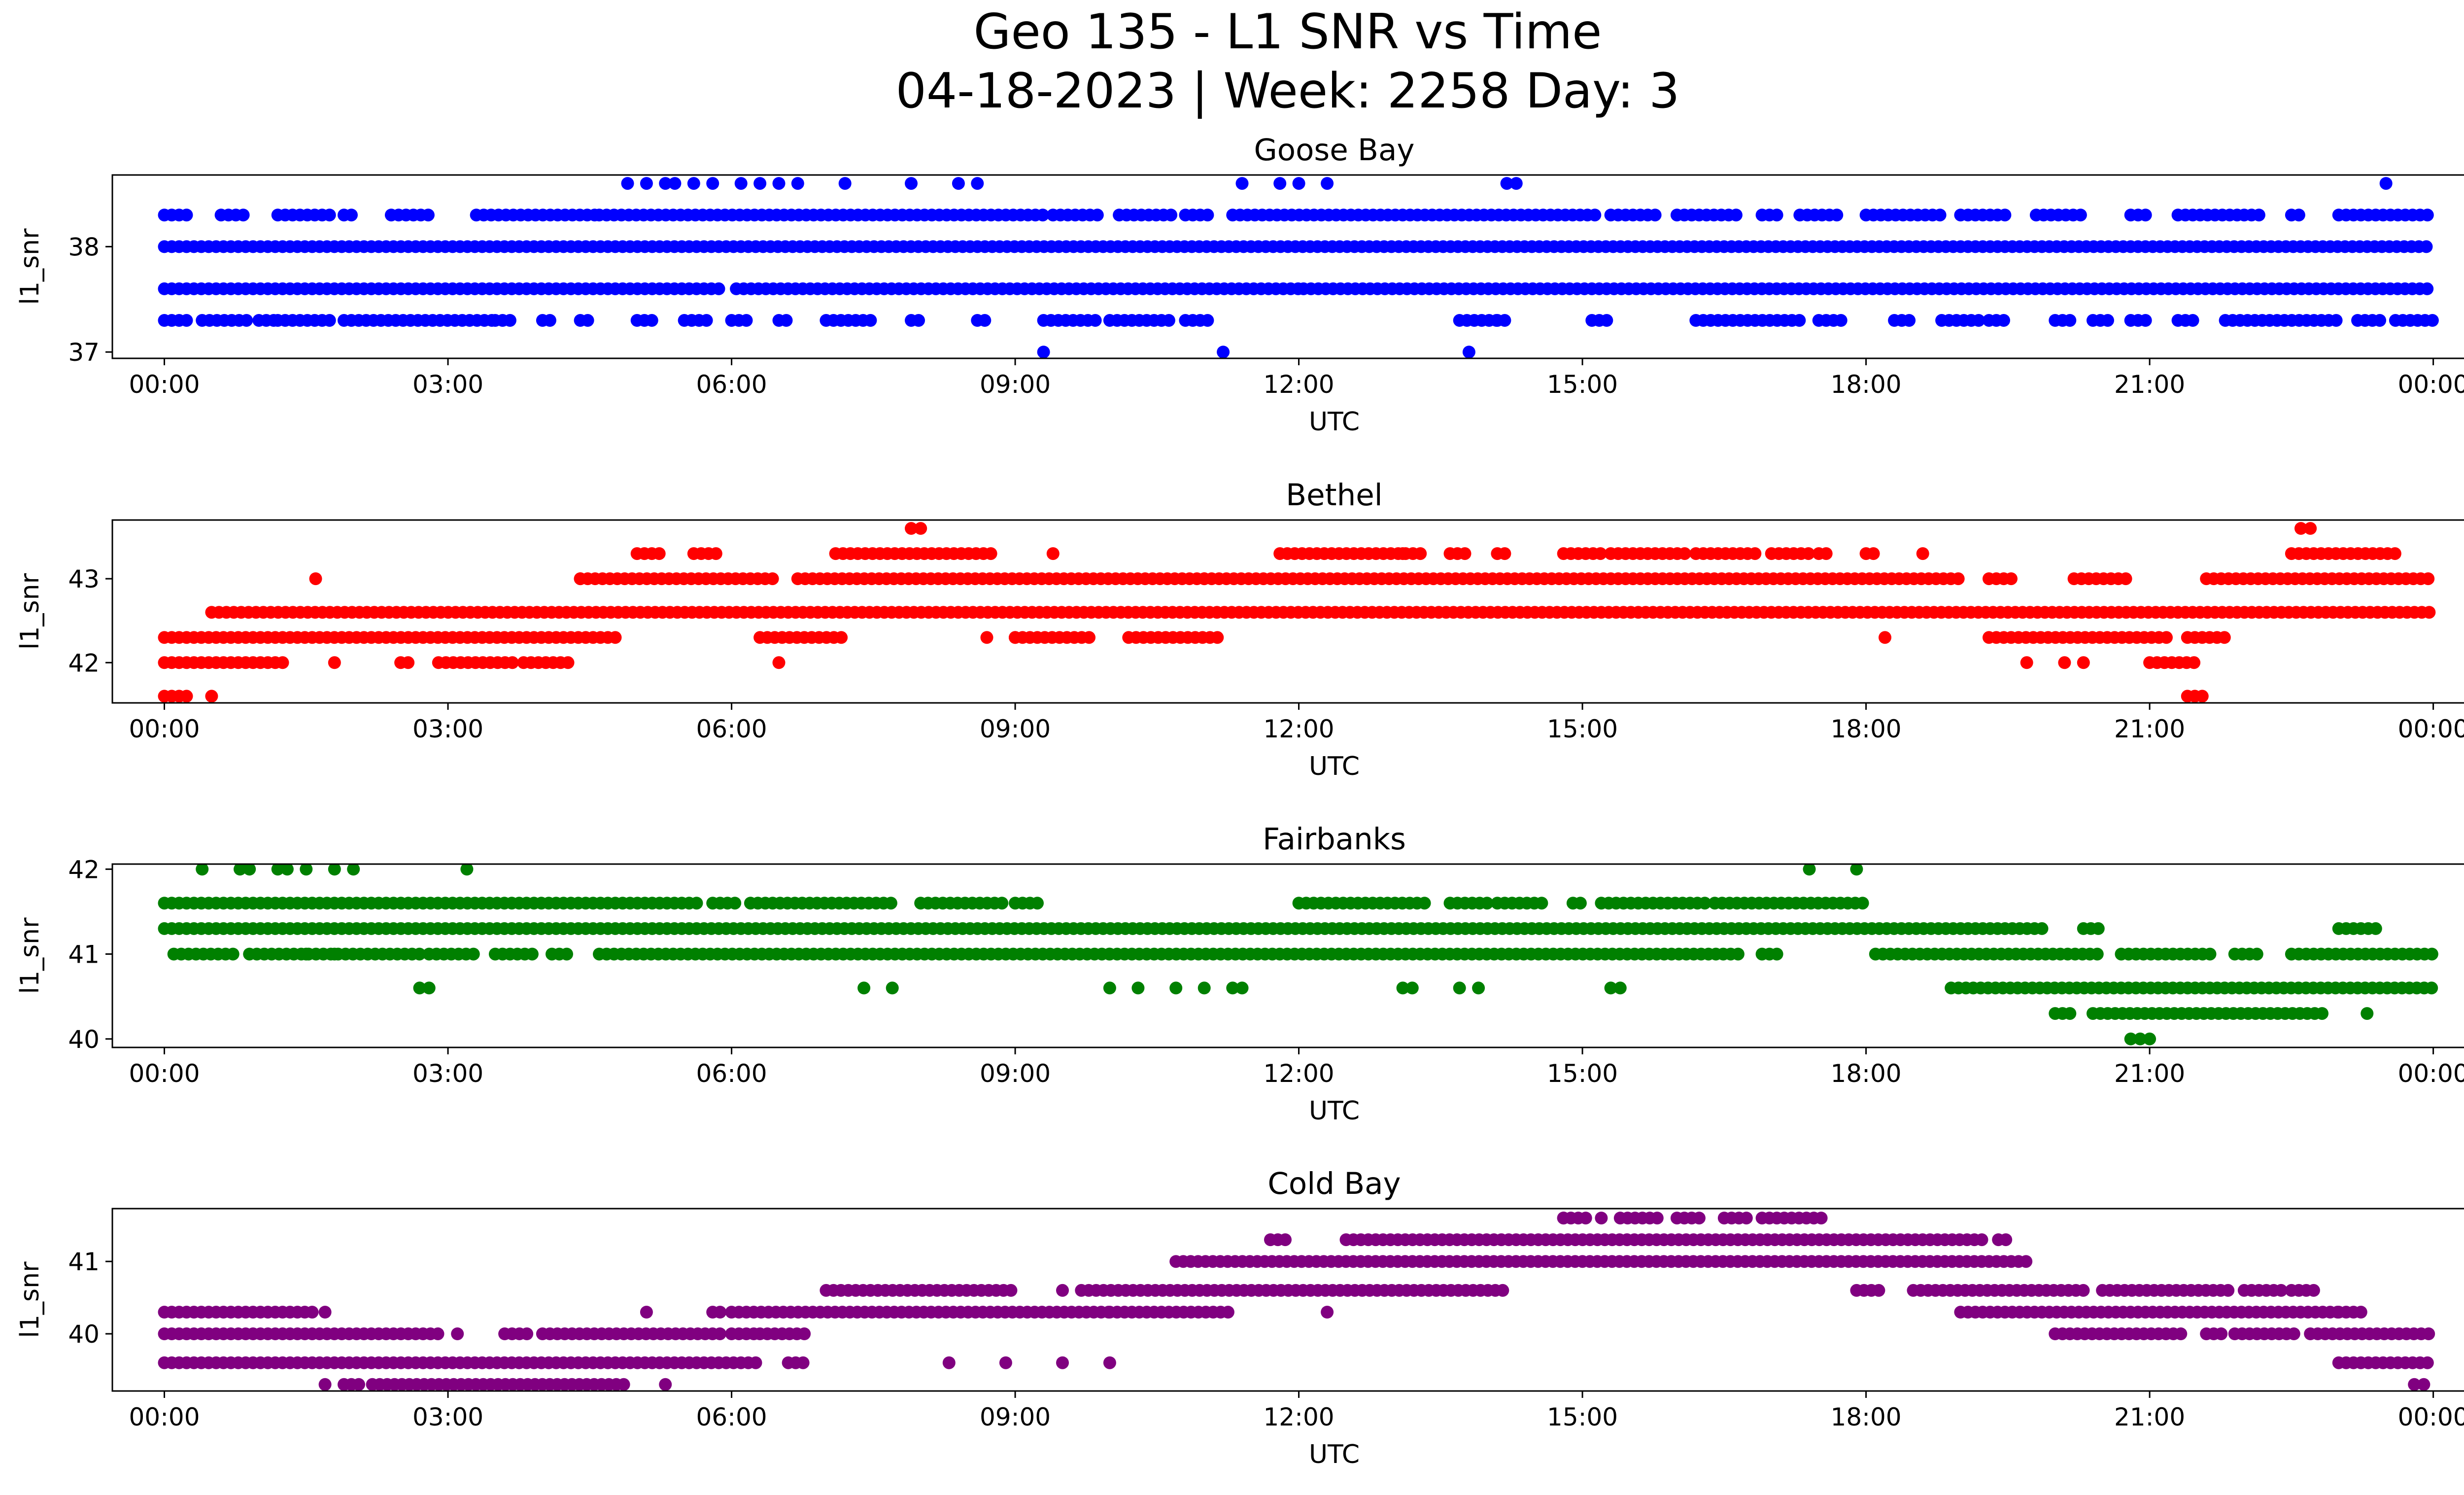 The height and width of the screenshot is (1495, 2464). What do you see at coordinates (731, 1417) in the screenshot?
I see `x-tick-label: 06:00` at bounding box center [731, 1417].